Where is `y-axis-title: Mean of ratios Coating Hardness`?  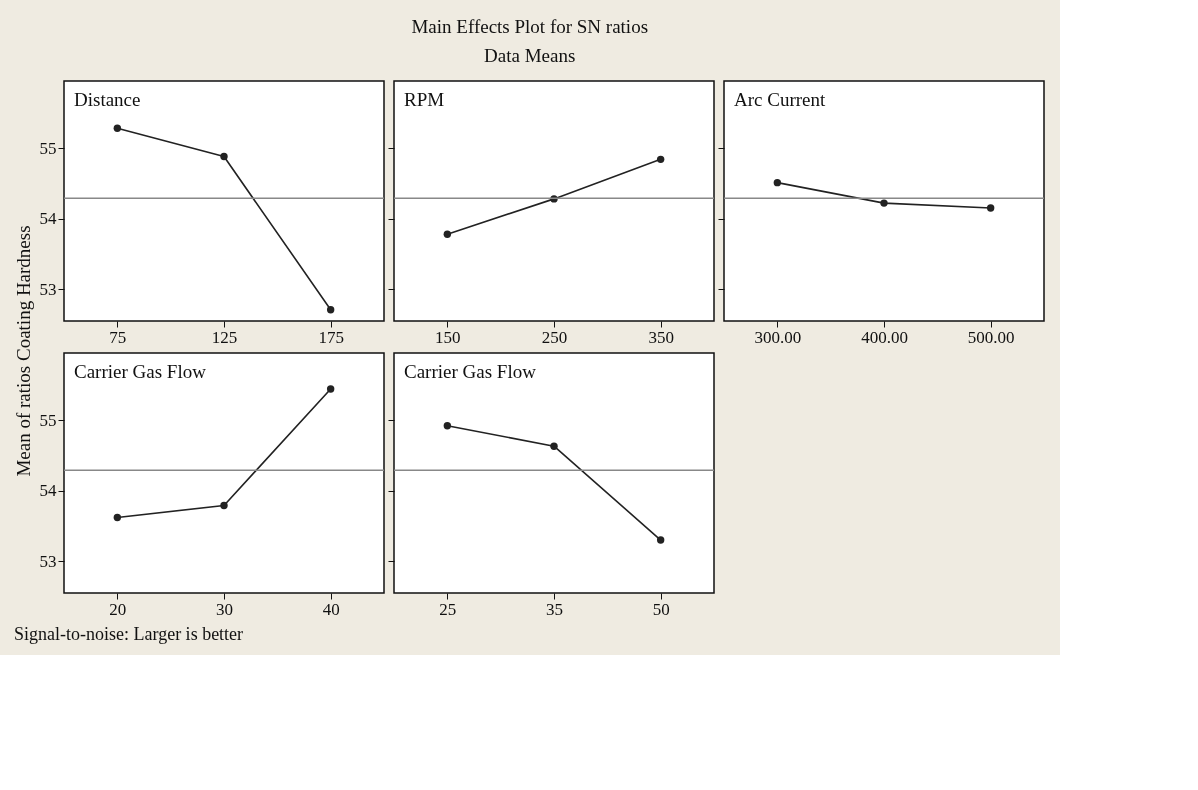
y-axis-title: Mean of ratios Coating Hardness is located at coordinates (23, 351).